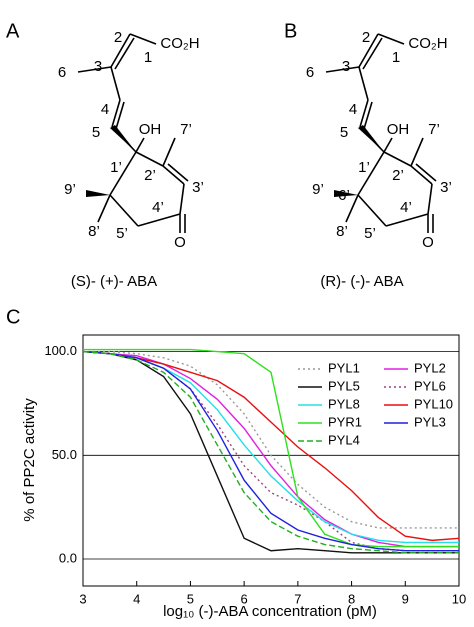 Image resolution: width=474 pixels, height=627 pixels. I want to click on y-tick-label: 0.0, so click(68, 557).